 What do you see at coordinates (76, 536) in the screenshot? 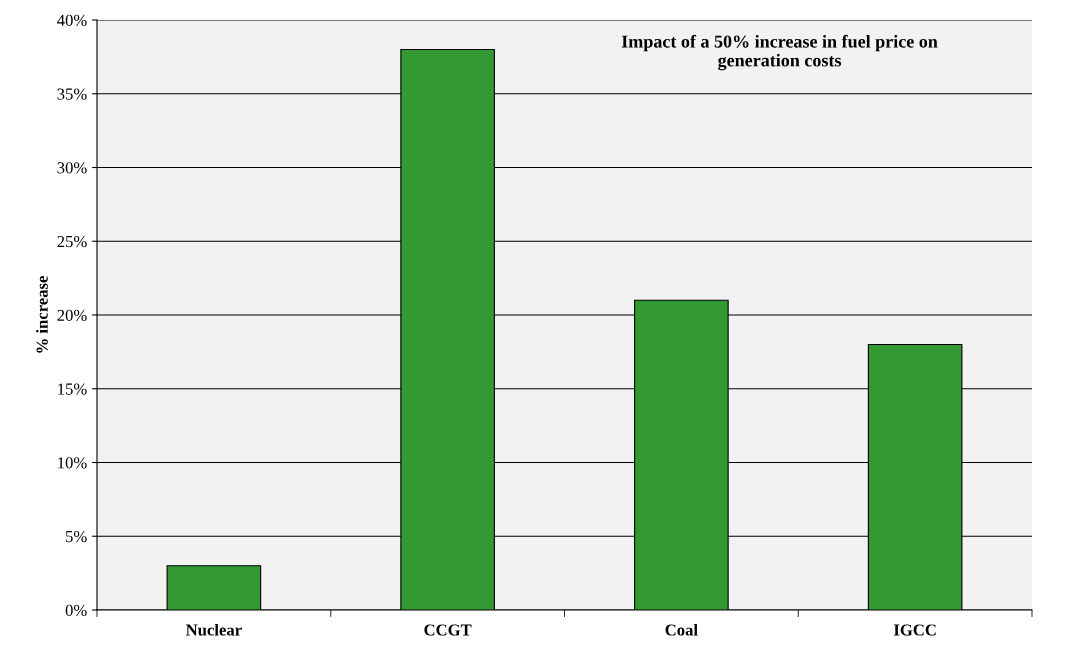
I see `y-tick-label: 5%` at bounding box center [76, 536].